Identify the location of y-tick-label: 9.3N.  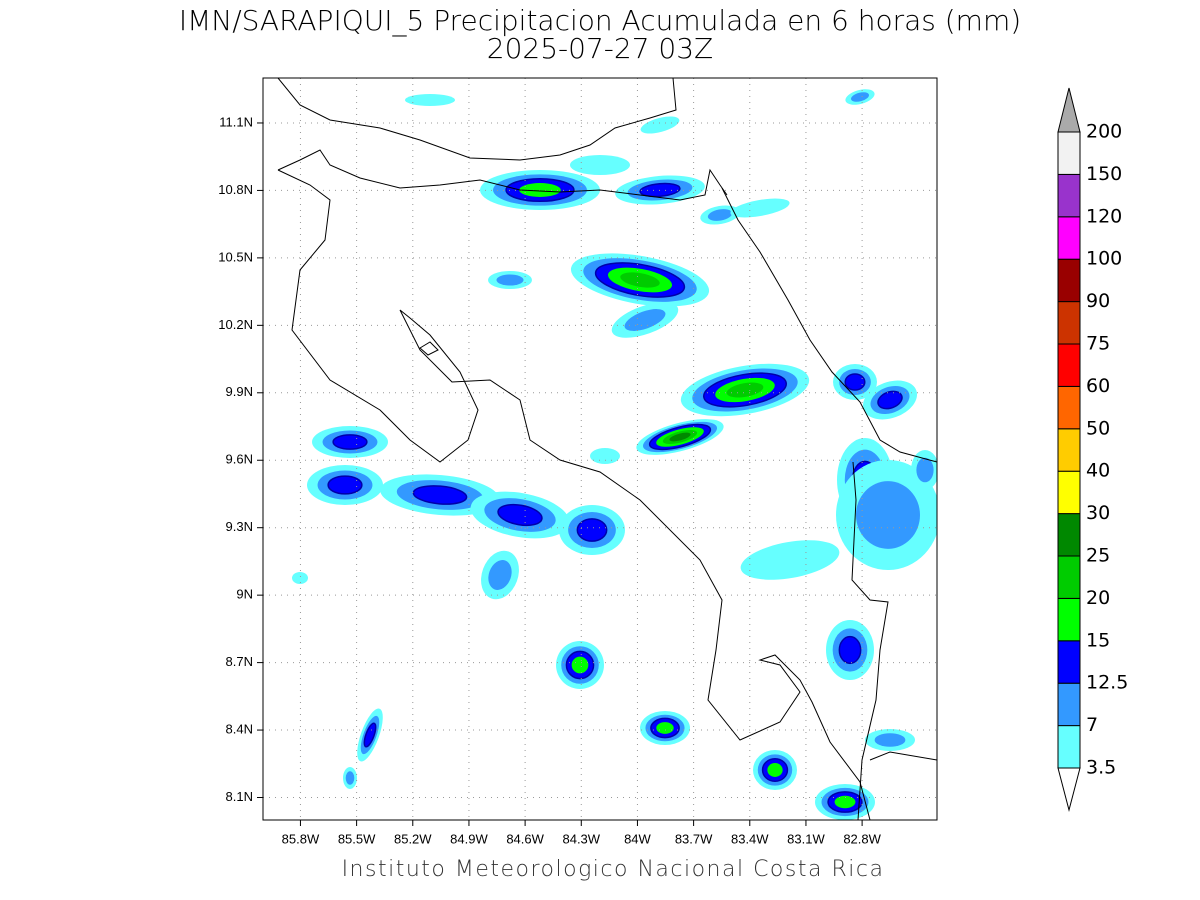
(239, 526).